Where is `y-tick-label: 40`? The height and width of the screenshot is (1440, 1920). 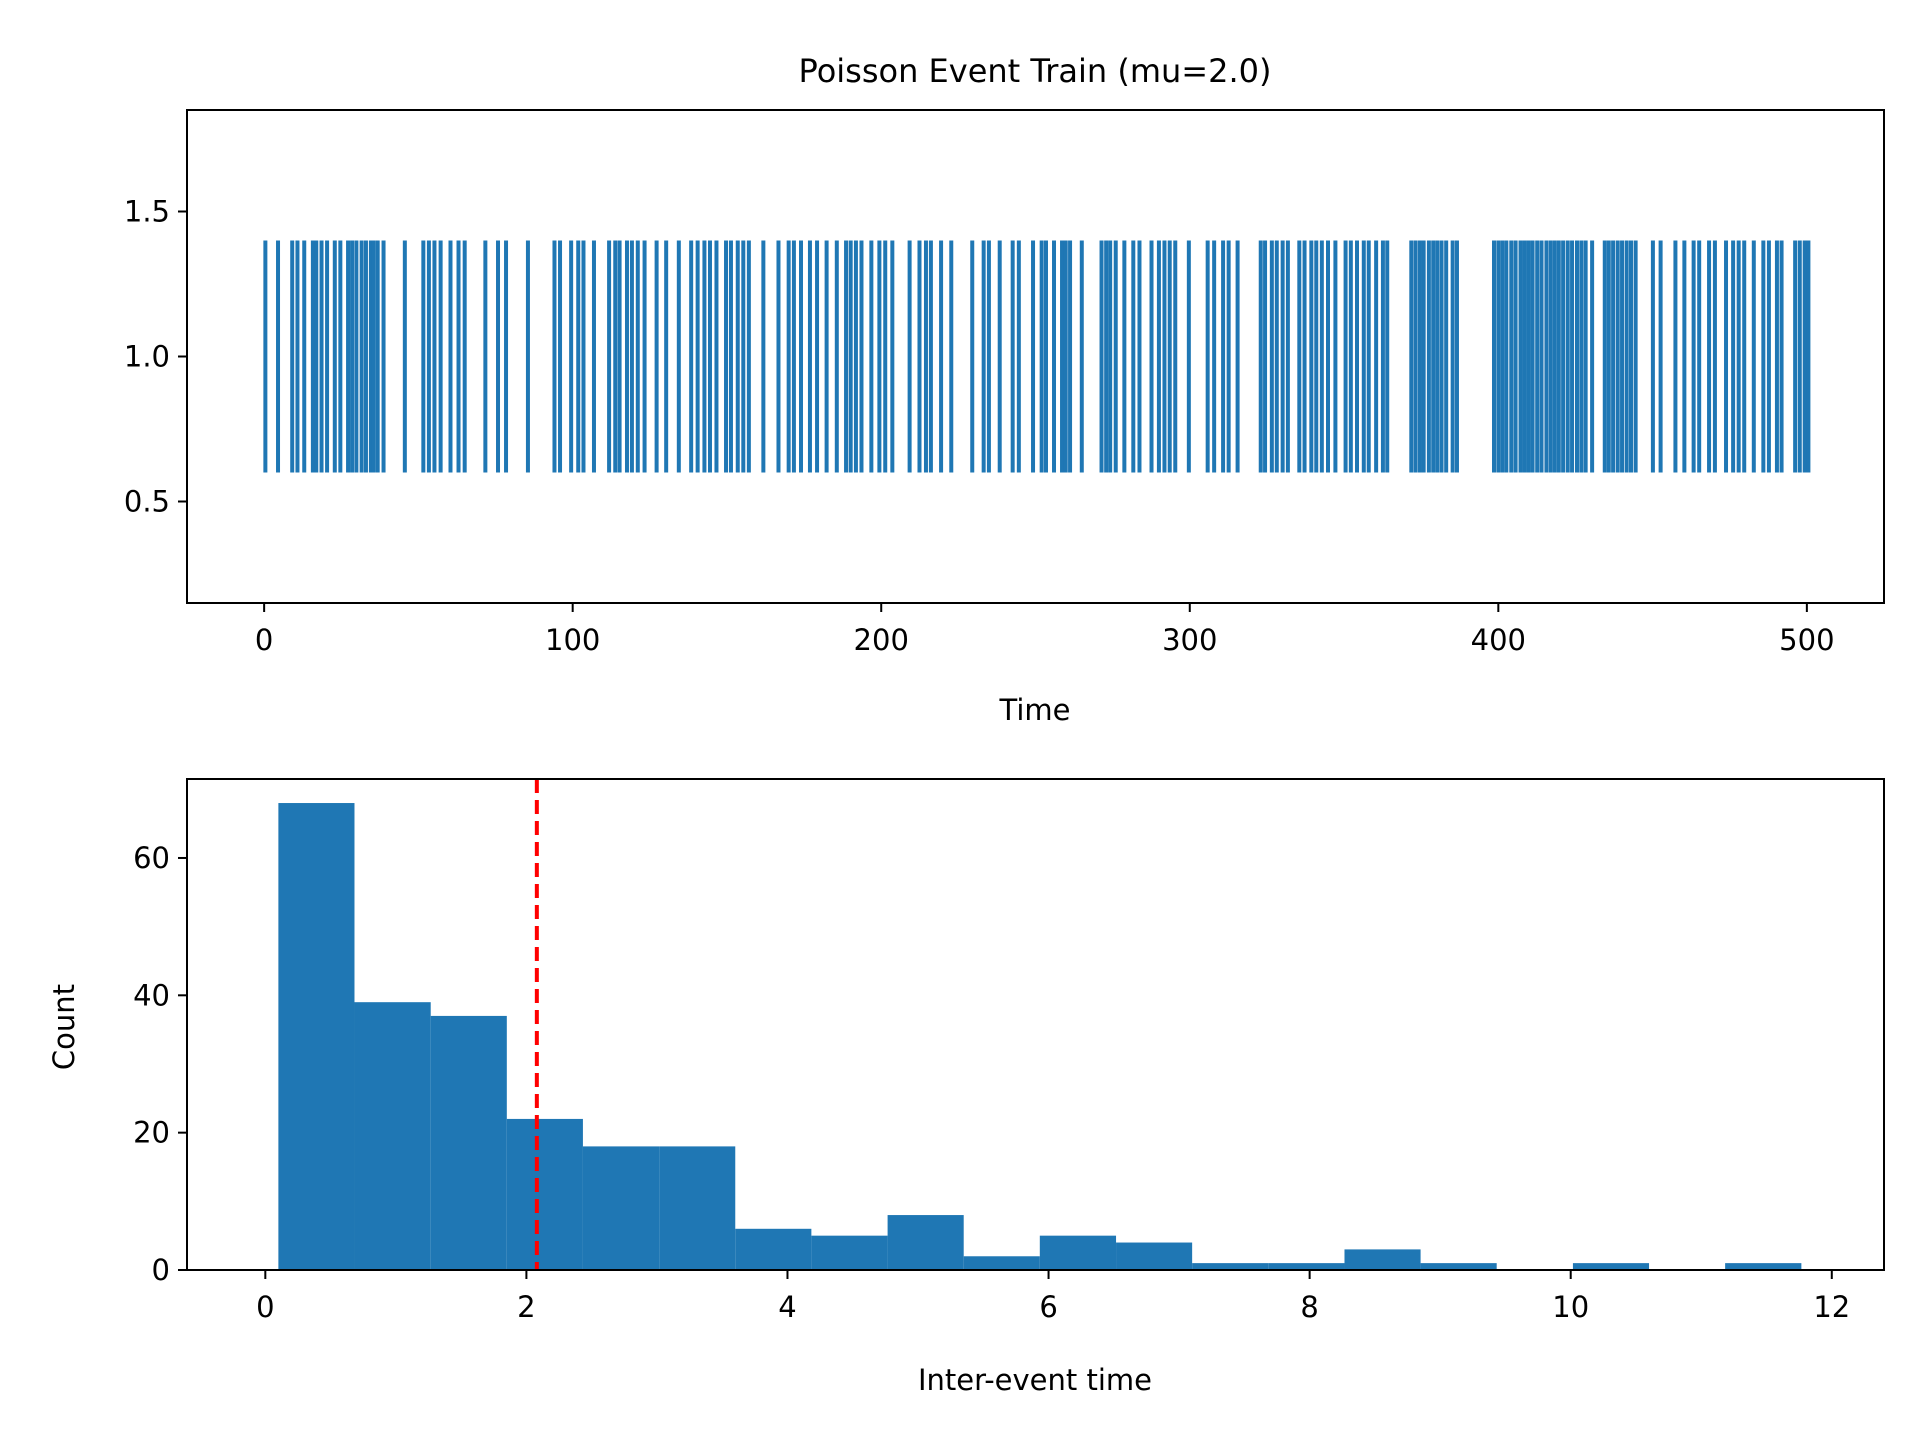 y-tick-label: 40 is located at coordinates (151, 995).